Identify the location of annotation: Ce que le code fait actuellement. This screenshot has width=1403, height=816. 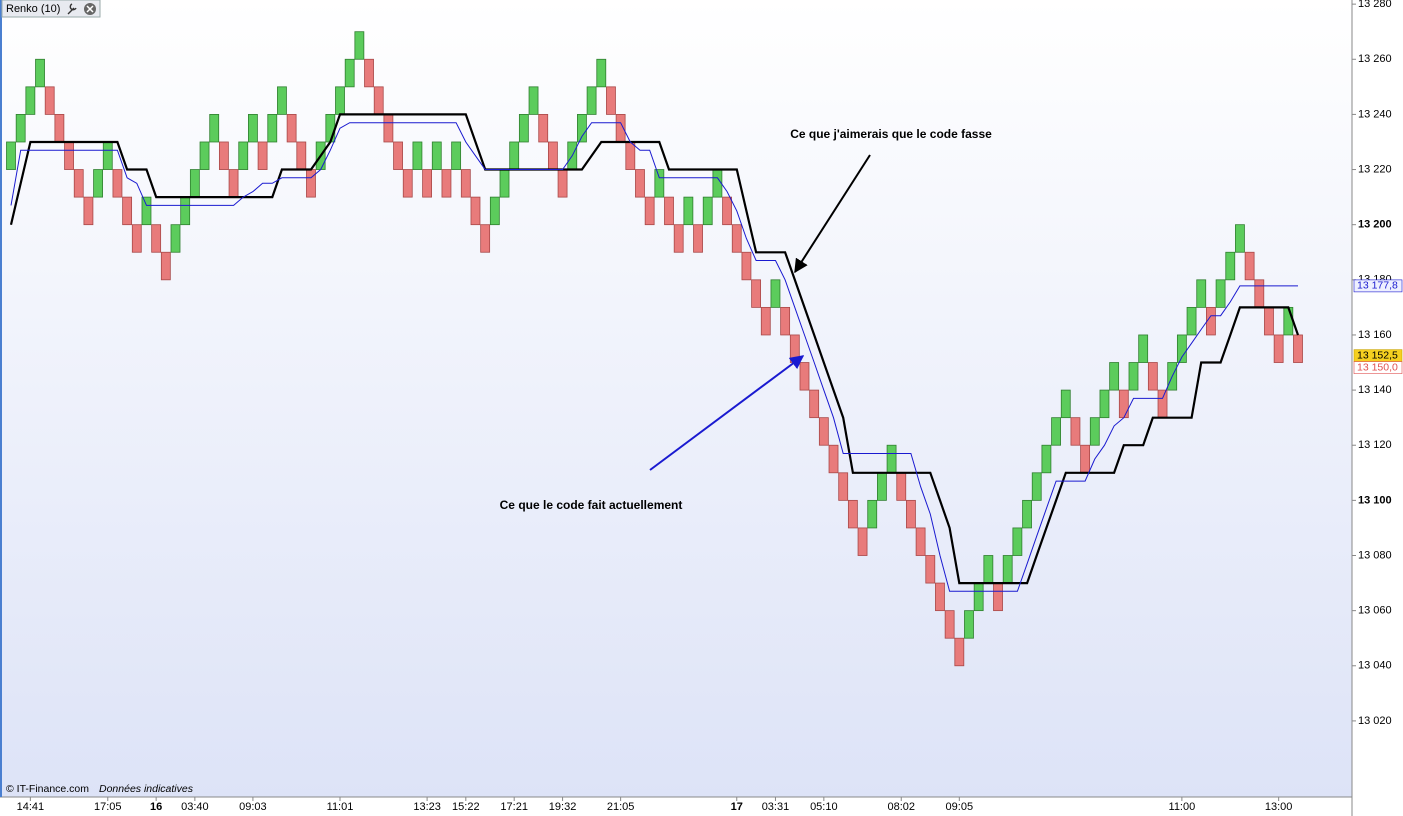
(591, 505).